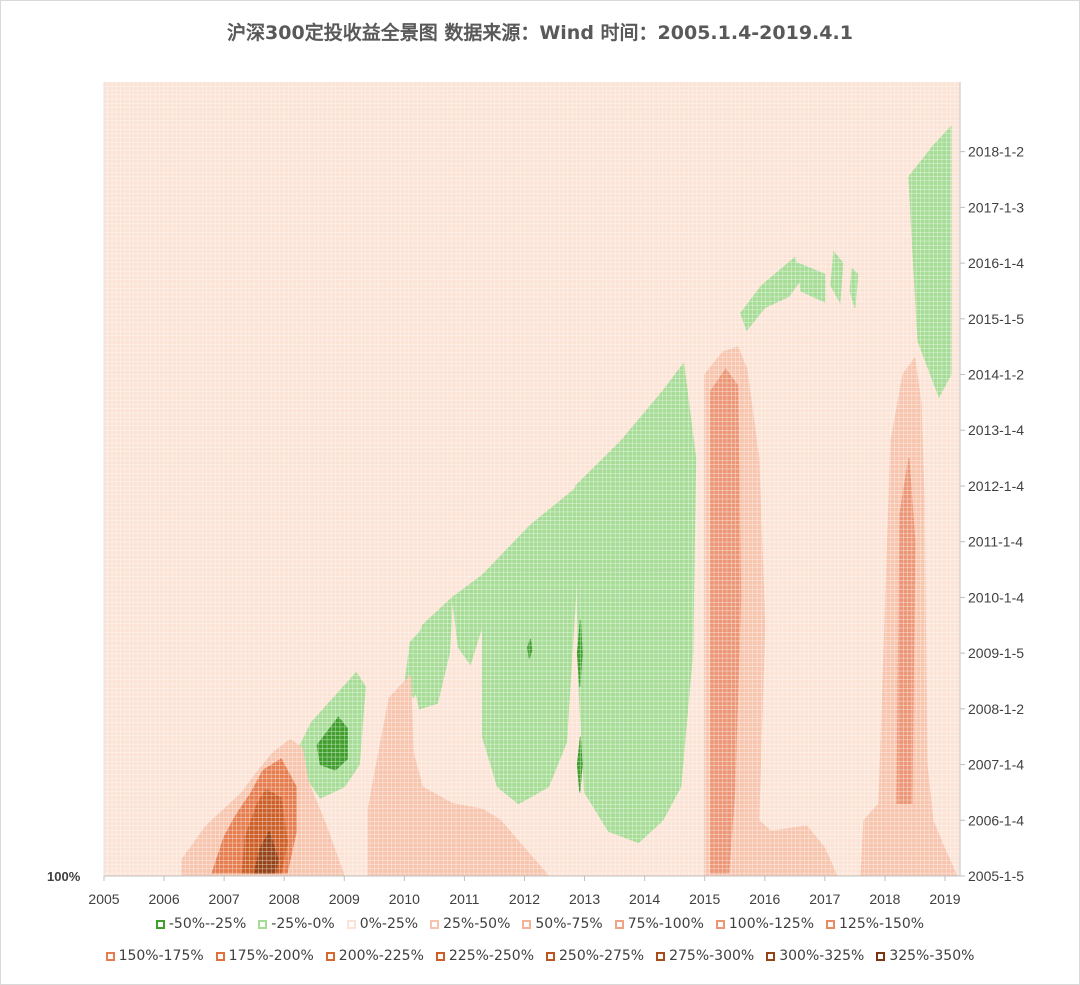 Image resolution: width=1080 pixels, height=985 pixels. Describe the element at coordinates (569, 924) in the screenshot. I see `legend-label: 50%-75%` at that location.